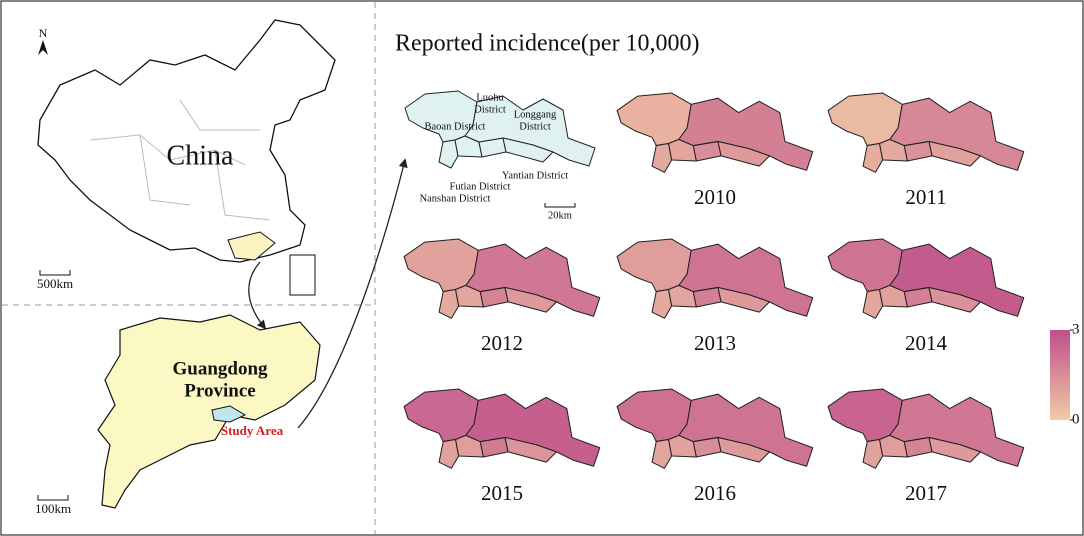  Describe the element at coordinates (560, 215) in the screenshot. I see `scale-label: 20km` at that location.